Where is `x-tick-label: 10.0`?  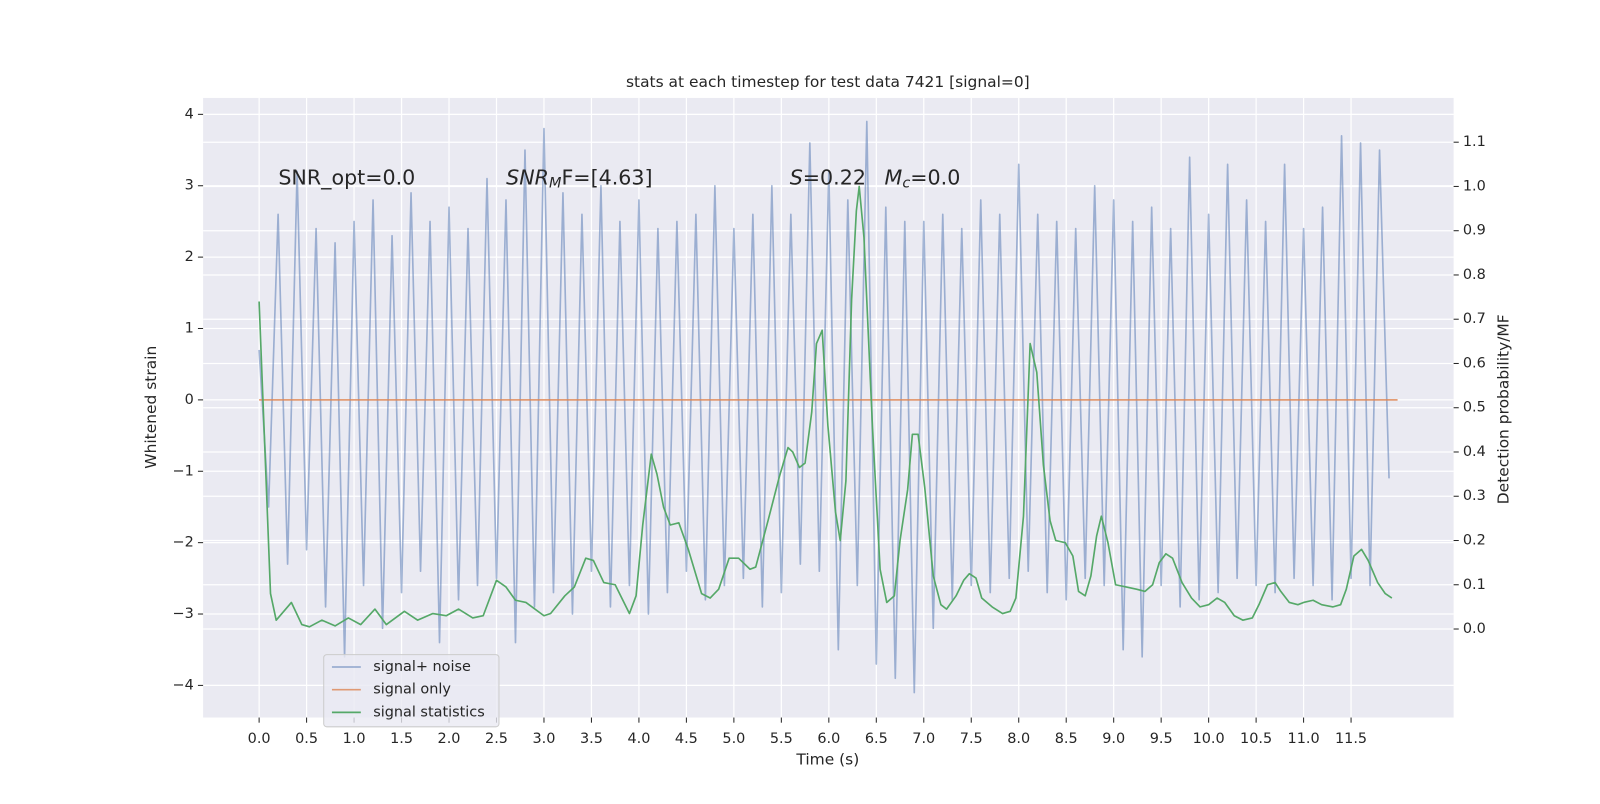 x-tick-label: 10.0 is located at coordinates (1209, 739).